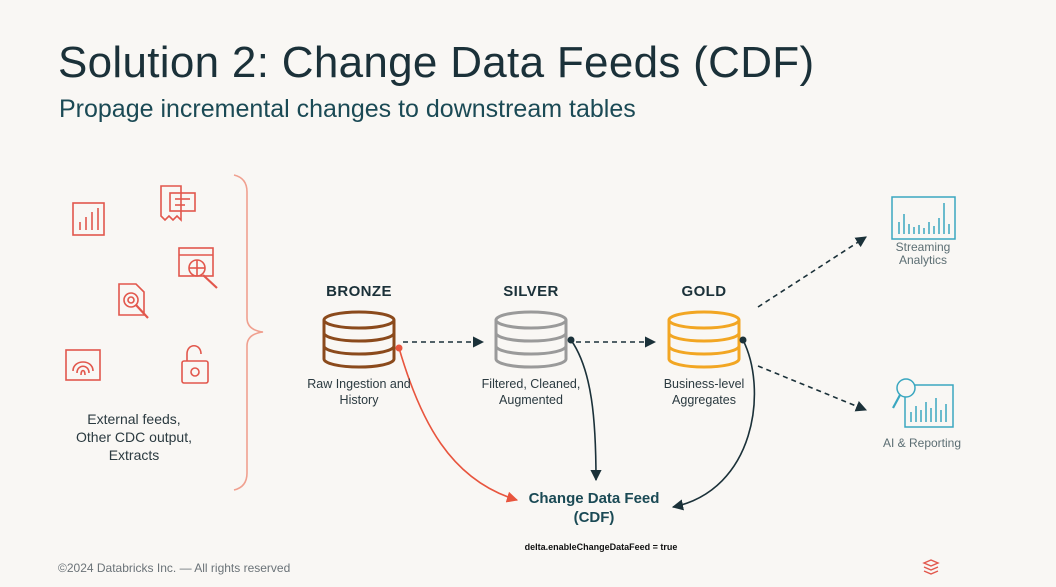 The image size is (1056, 587). I want to click on bar-chart-icon, so click(88, 219).